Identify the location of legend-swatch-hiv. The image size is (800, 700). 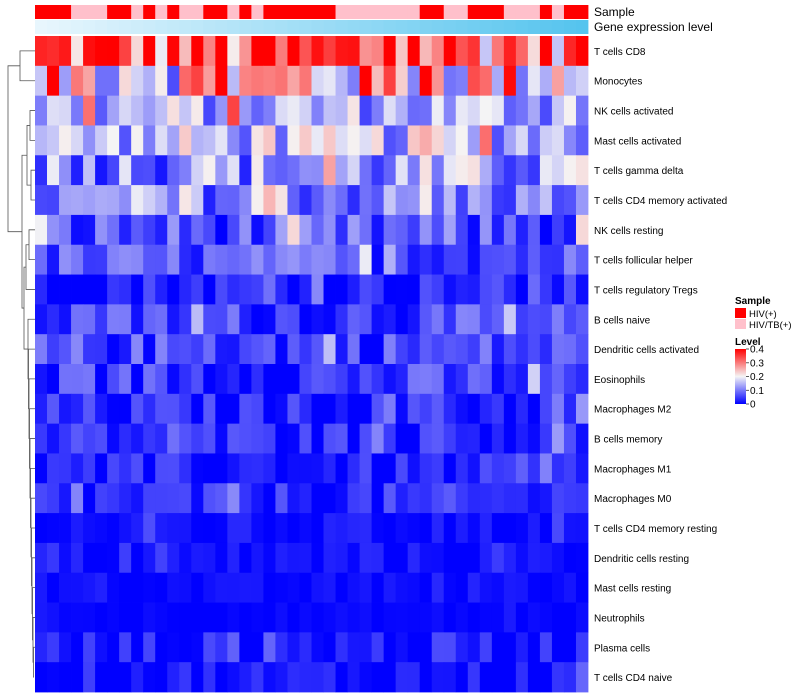
(740, 313).